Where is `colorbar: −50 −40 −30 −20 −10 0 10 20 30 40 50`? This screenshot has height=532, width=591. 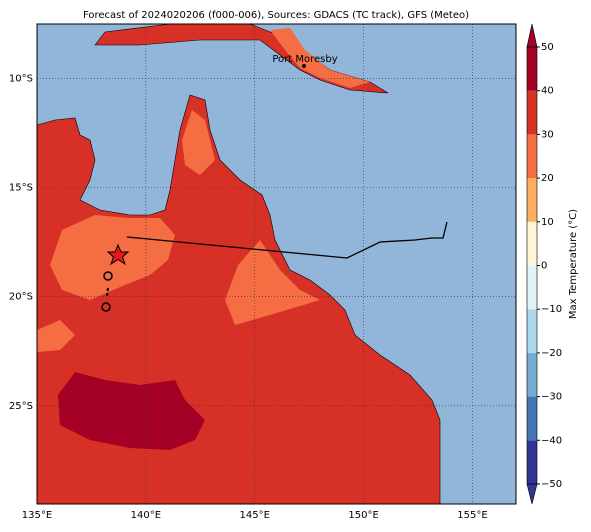 colorbar: −50 −40 −30 −20 −10 0 10 20 30 40 50 is located at coordinates (544, 264).